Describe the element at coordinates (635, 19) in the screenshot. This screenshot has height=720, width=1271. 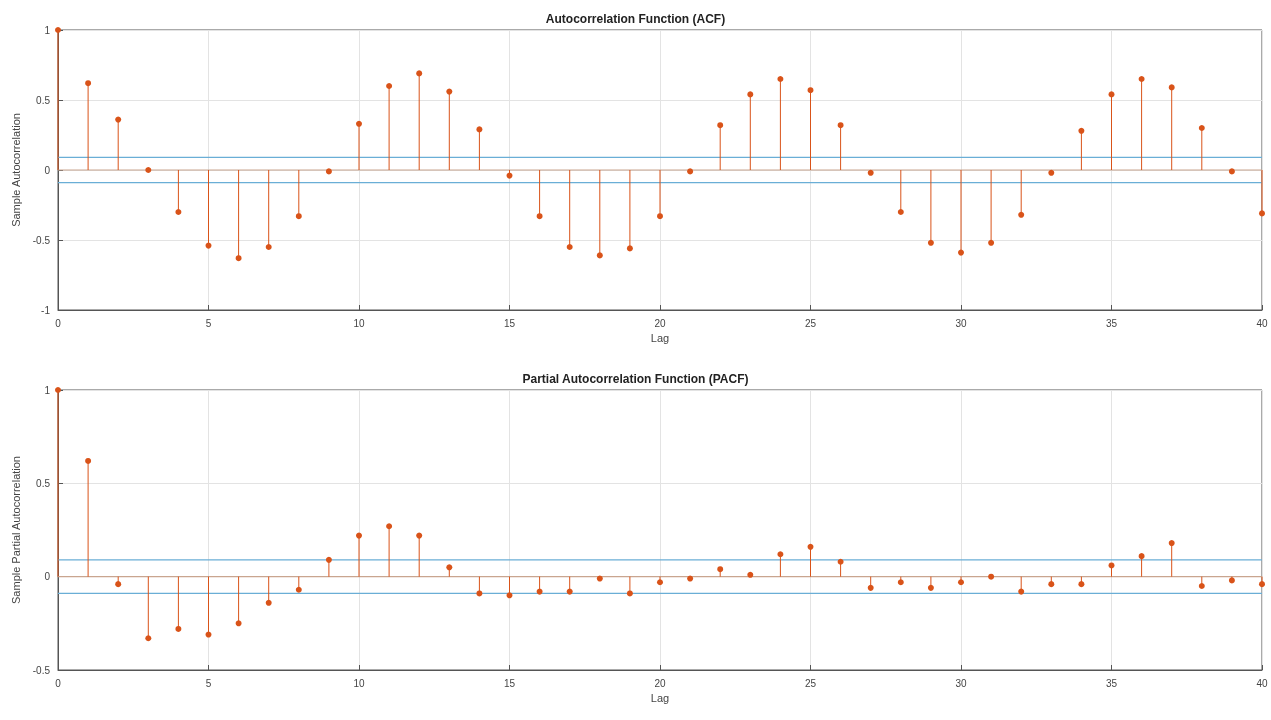
I see `chart-title: Autocorrelation Function (ACF)` at that location.